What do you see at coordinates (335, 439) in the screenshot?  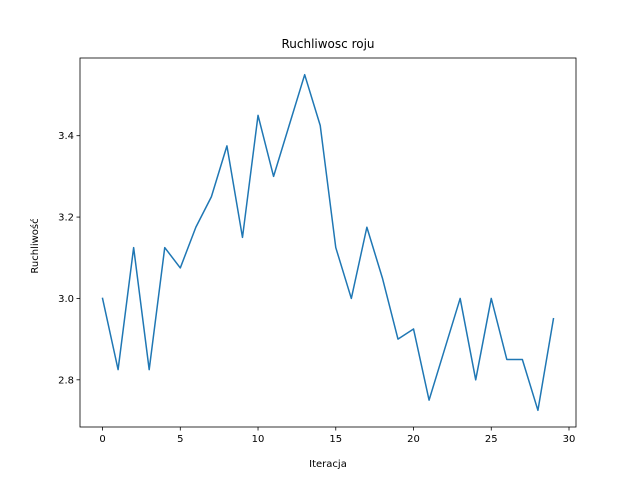 I see `x-tick-label: 15` at bounding box center [335, 439].